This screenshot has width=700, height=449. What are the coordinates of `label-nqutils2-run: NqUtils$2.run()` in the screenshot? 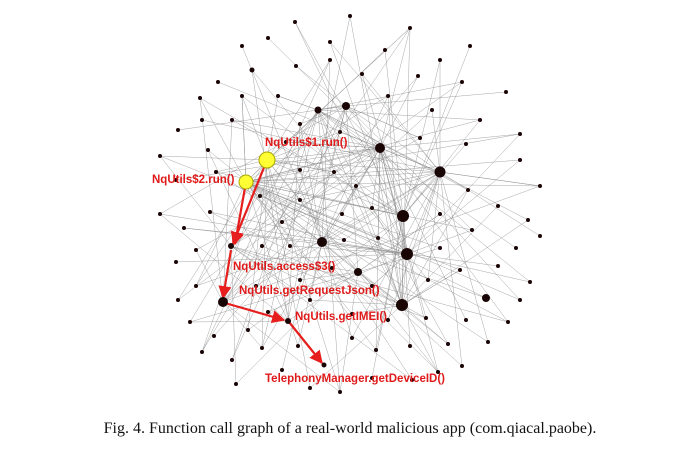 It's located at (193, 180).